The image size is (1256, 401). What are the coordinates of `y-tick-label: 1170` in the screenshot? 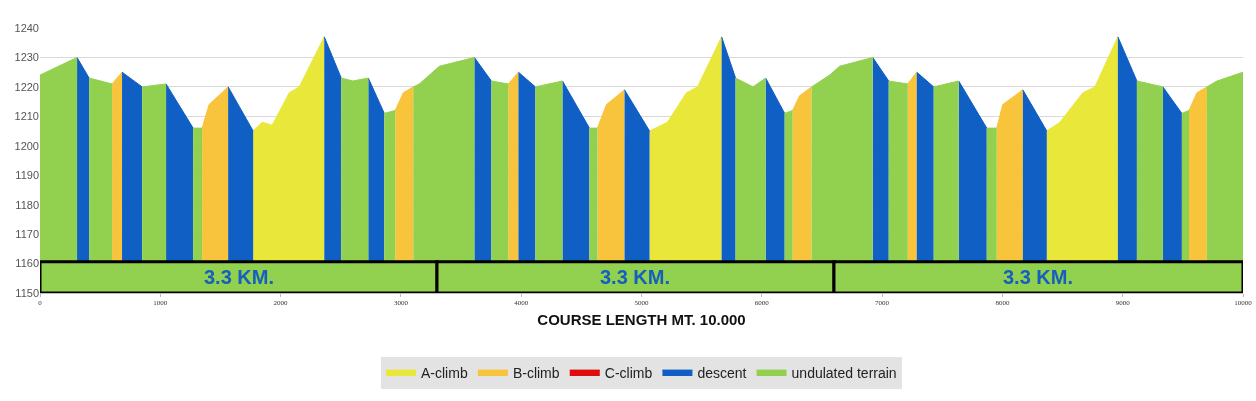 It's located at (27, 233).